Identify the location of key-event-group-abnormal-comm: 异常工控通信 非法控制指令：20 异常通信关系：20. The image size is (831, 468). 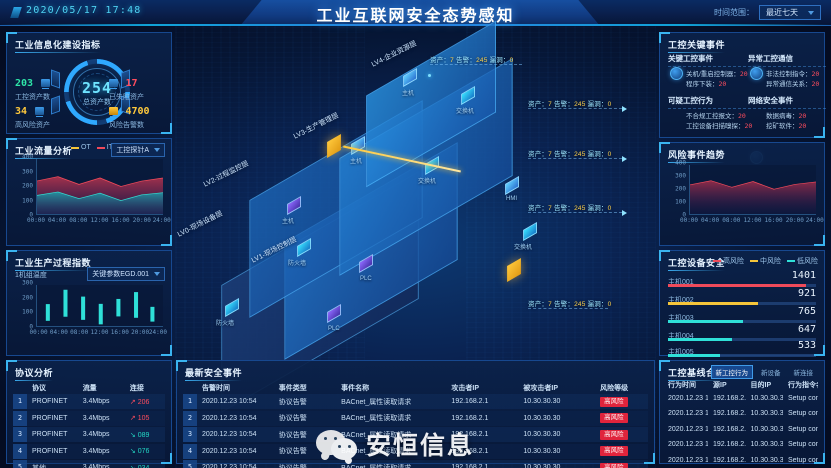
(787, 71).